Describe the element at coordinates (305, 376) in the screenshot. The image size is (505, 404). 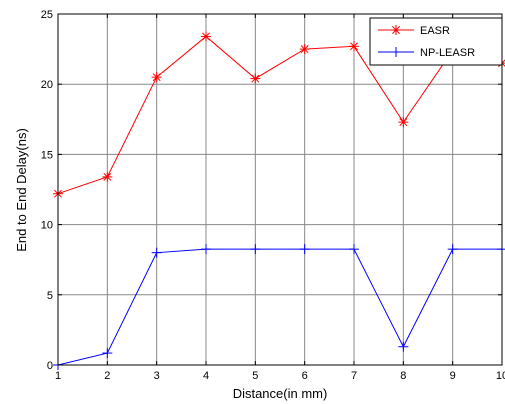
I see `x-tick-label: 6` at that location.